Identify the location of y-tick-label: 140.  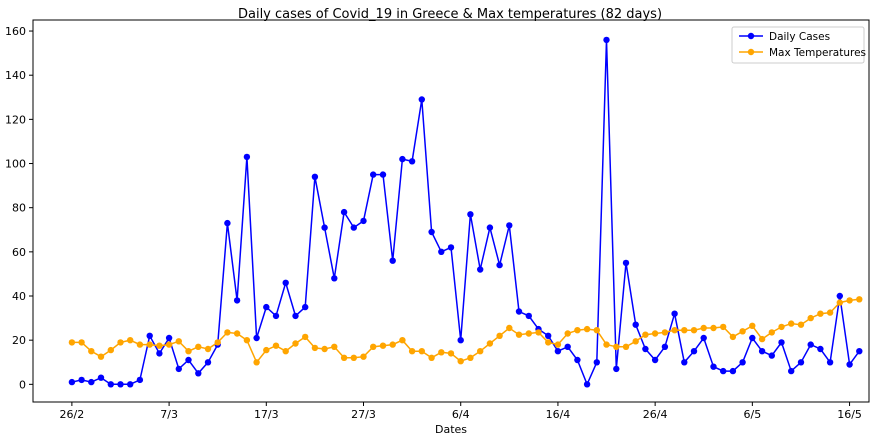
(15, 75).